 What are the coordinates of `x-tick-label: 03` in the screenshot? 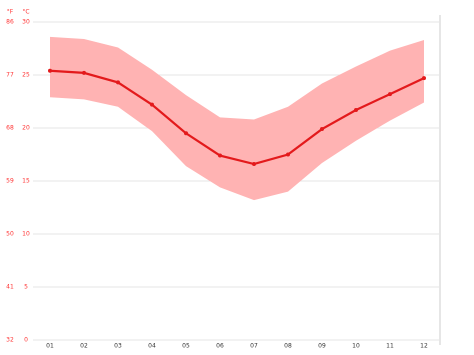 It's located at (118, 346).